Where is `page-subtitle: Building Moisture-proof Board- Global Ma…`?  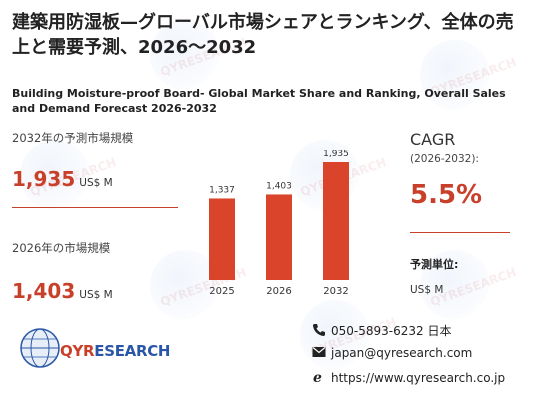
page-subtitle: Building Moisture-proof Board- Global Ma… is located at coordinates (259, 101).